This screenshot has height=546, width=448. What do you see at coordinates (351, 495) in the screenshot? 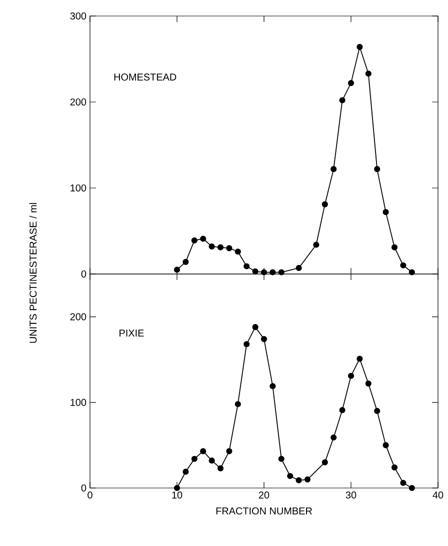
I see `x-tick-label: 30` at bounding box center [351, 495].